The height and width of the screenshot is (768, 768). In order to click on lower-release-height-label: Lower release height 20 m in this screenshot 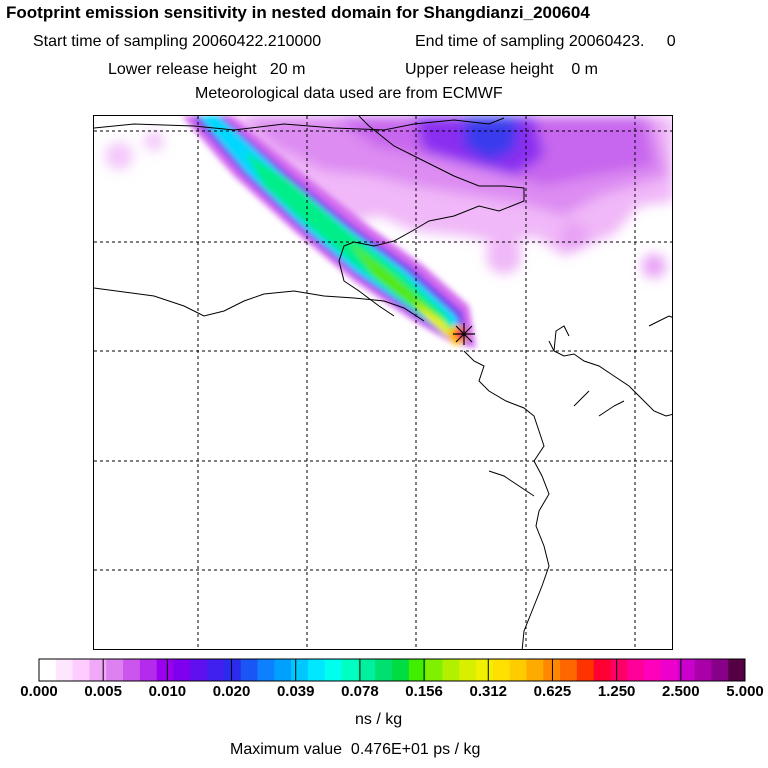, I will do `click(207, 69)`.